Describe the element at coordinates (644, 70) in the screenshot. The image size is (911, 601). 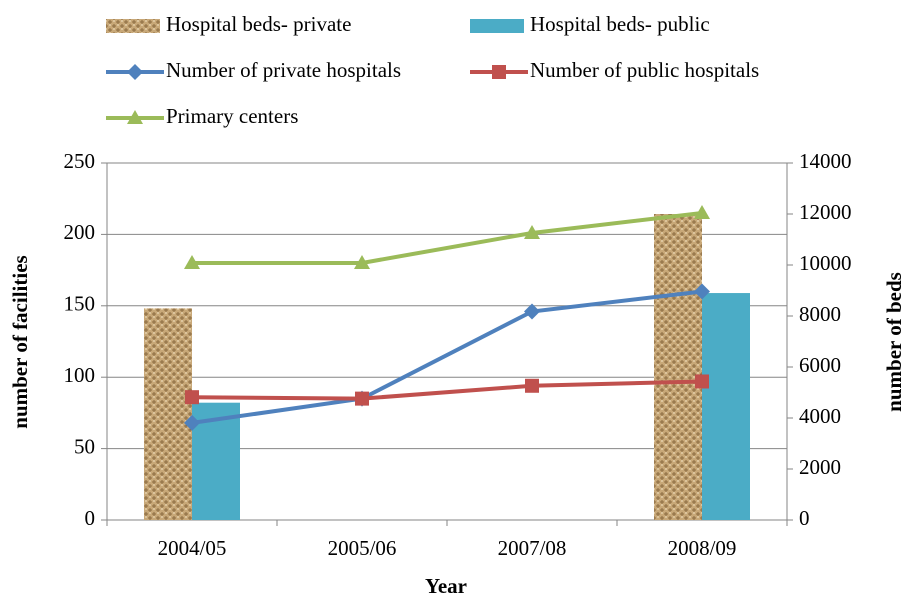
I see `legend-label: Number of public hospitals` at that location.